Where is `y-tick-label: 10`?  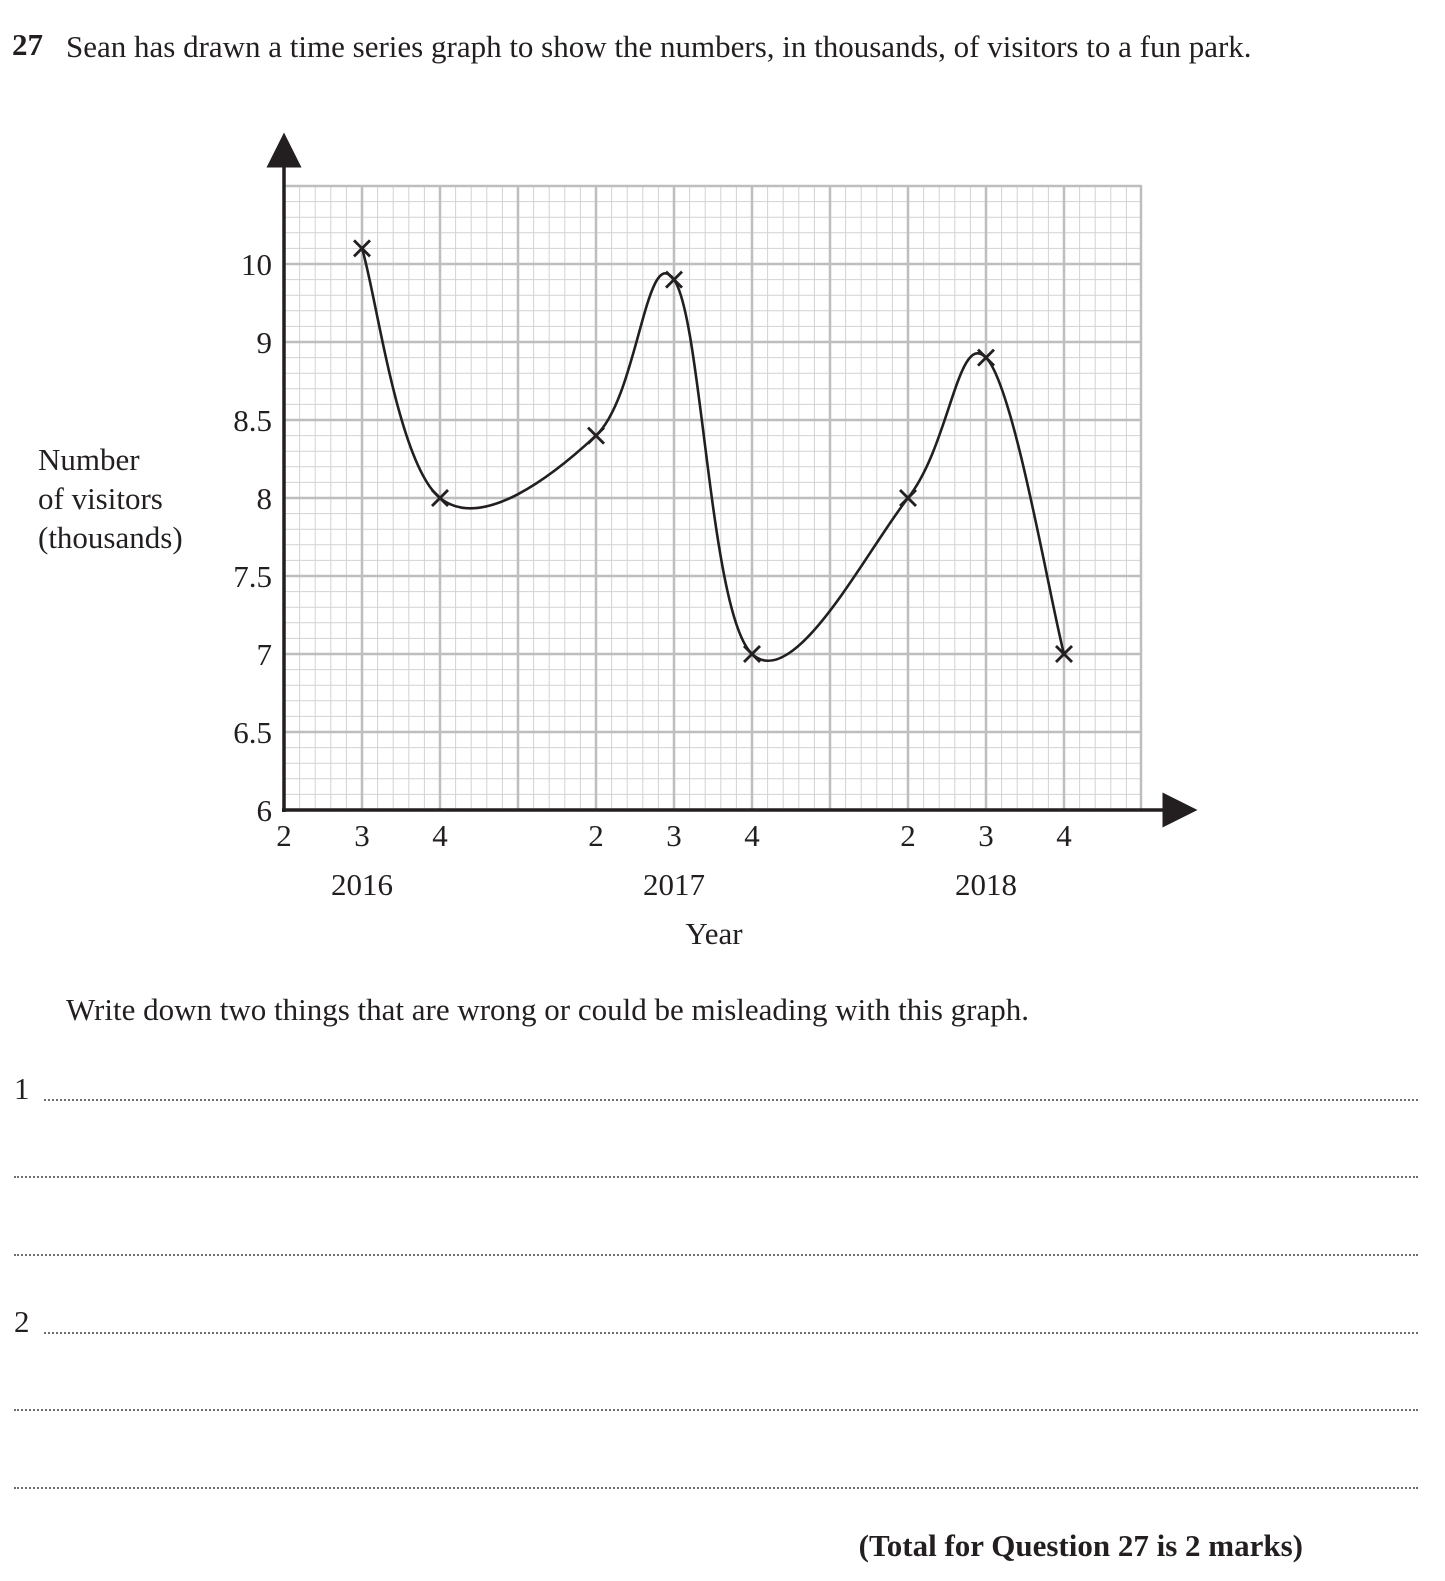 y-tick-label: 10 is located at coordinates (256, 264).